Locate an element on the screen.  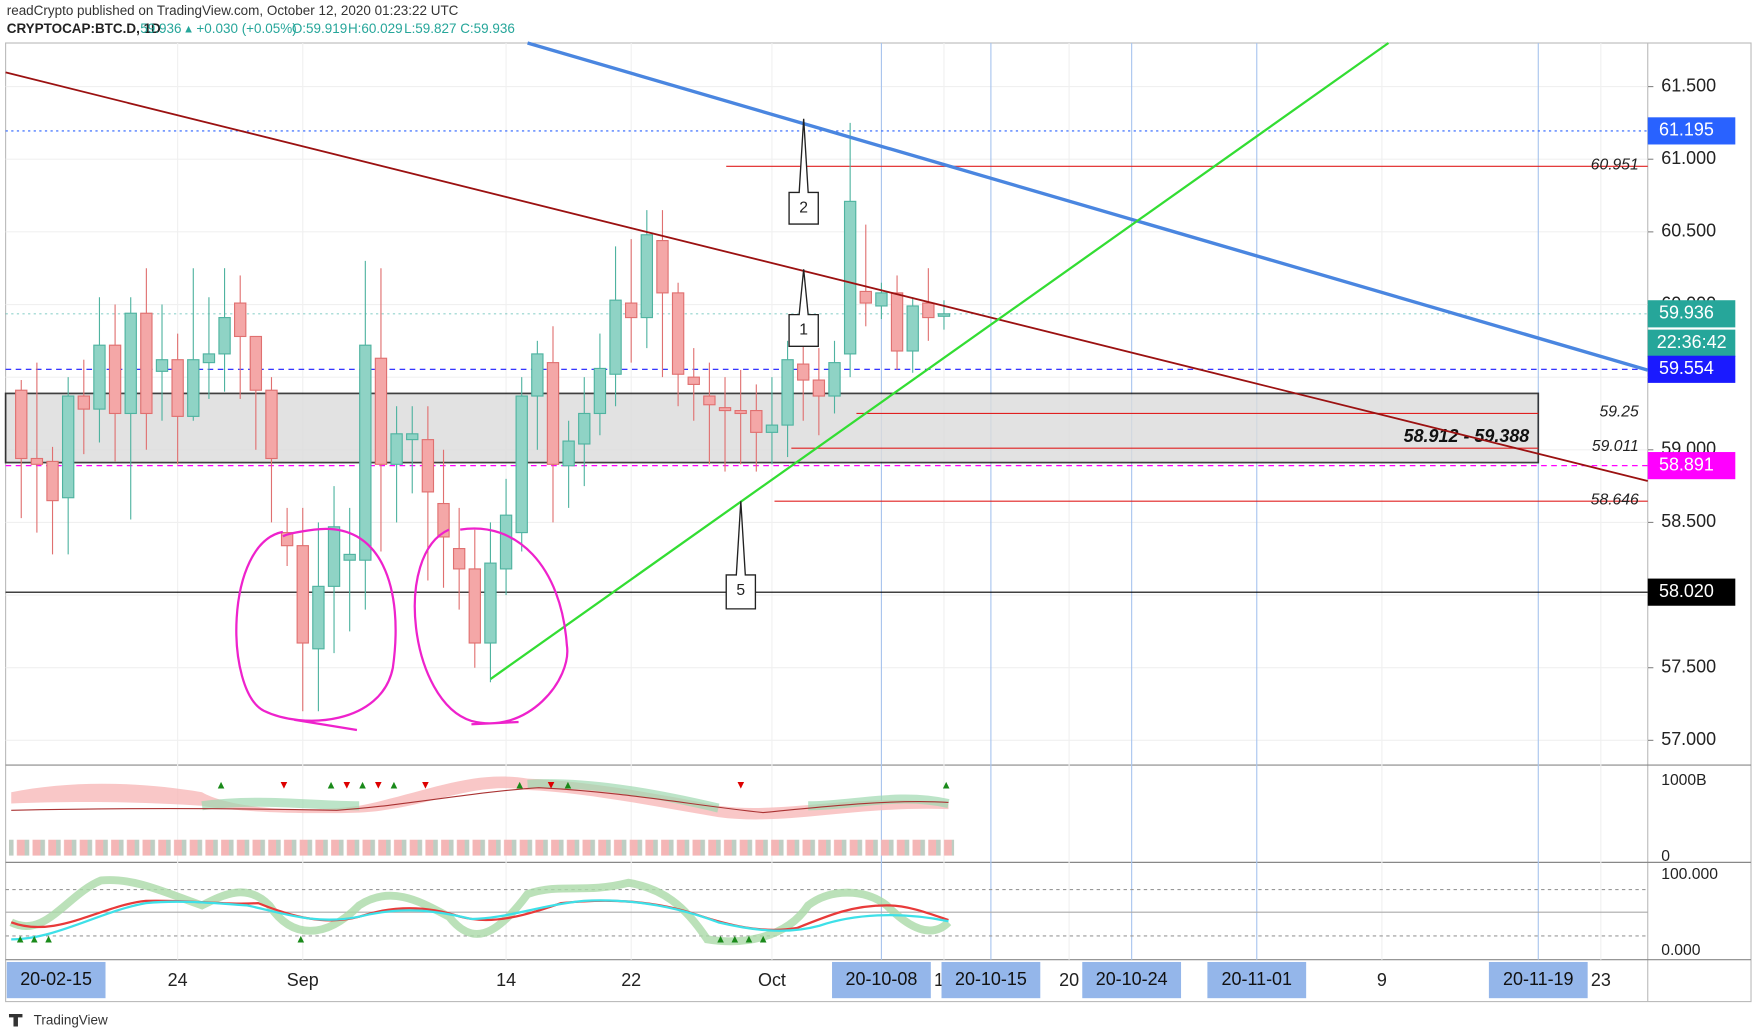
x-tick-label: 22 is located at coordinates (631, 980).